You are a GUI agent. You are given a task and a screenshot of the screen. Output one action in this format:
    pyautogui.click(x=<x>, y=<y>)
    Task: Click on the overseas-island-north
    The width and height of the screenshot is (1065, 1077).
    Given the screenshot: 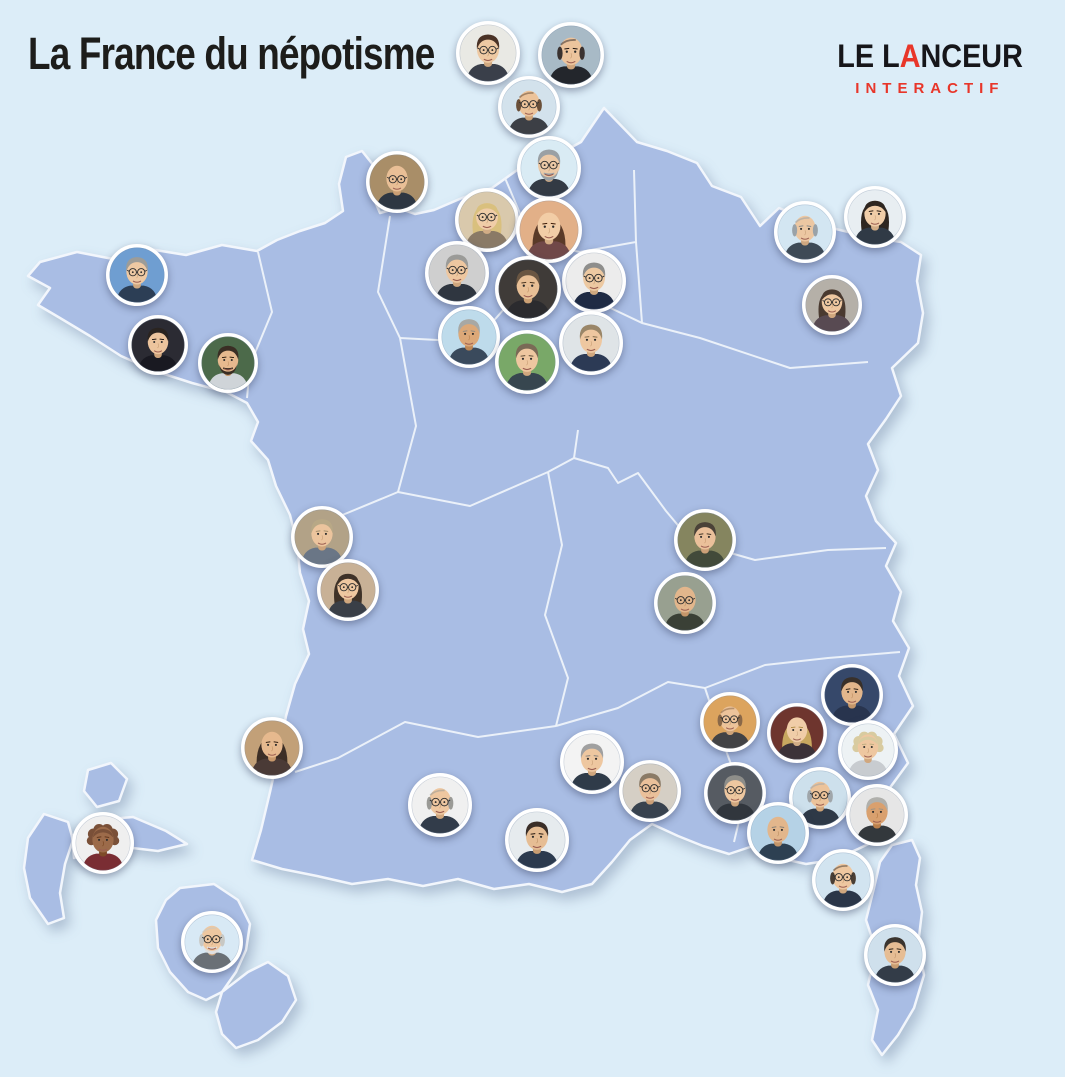 What is the action you would take?
    pyautogui.click(x=105, y=785)
    